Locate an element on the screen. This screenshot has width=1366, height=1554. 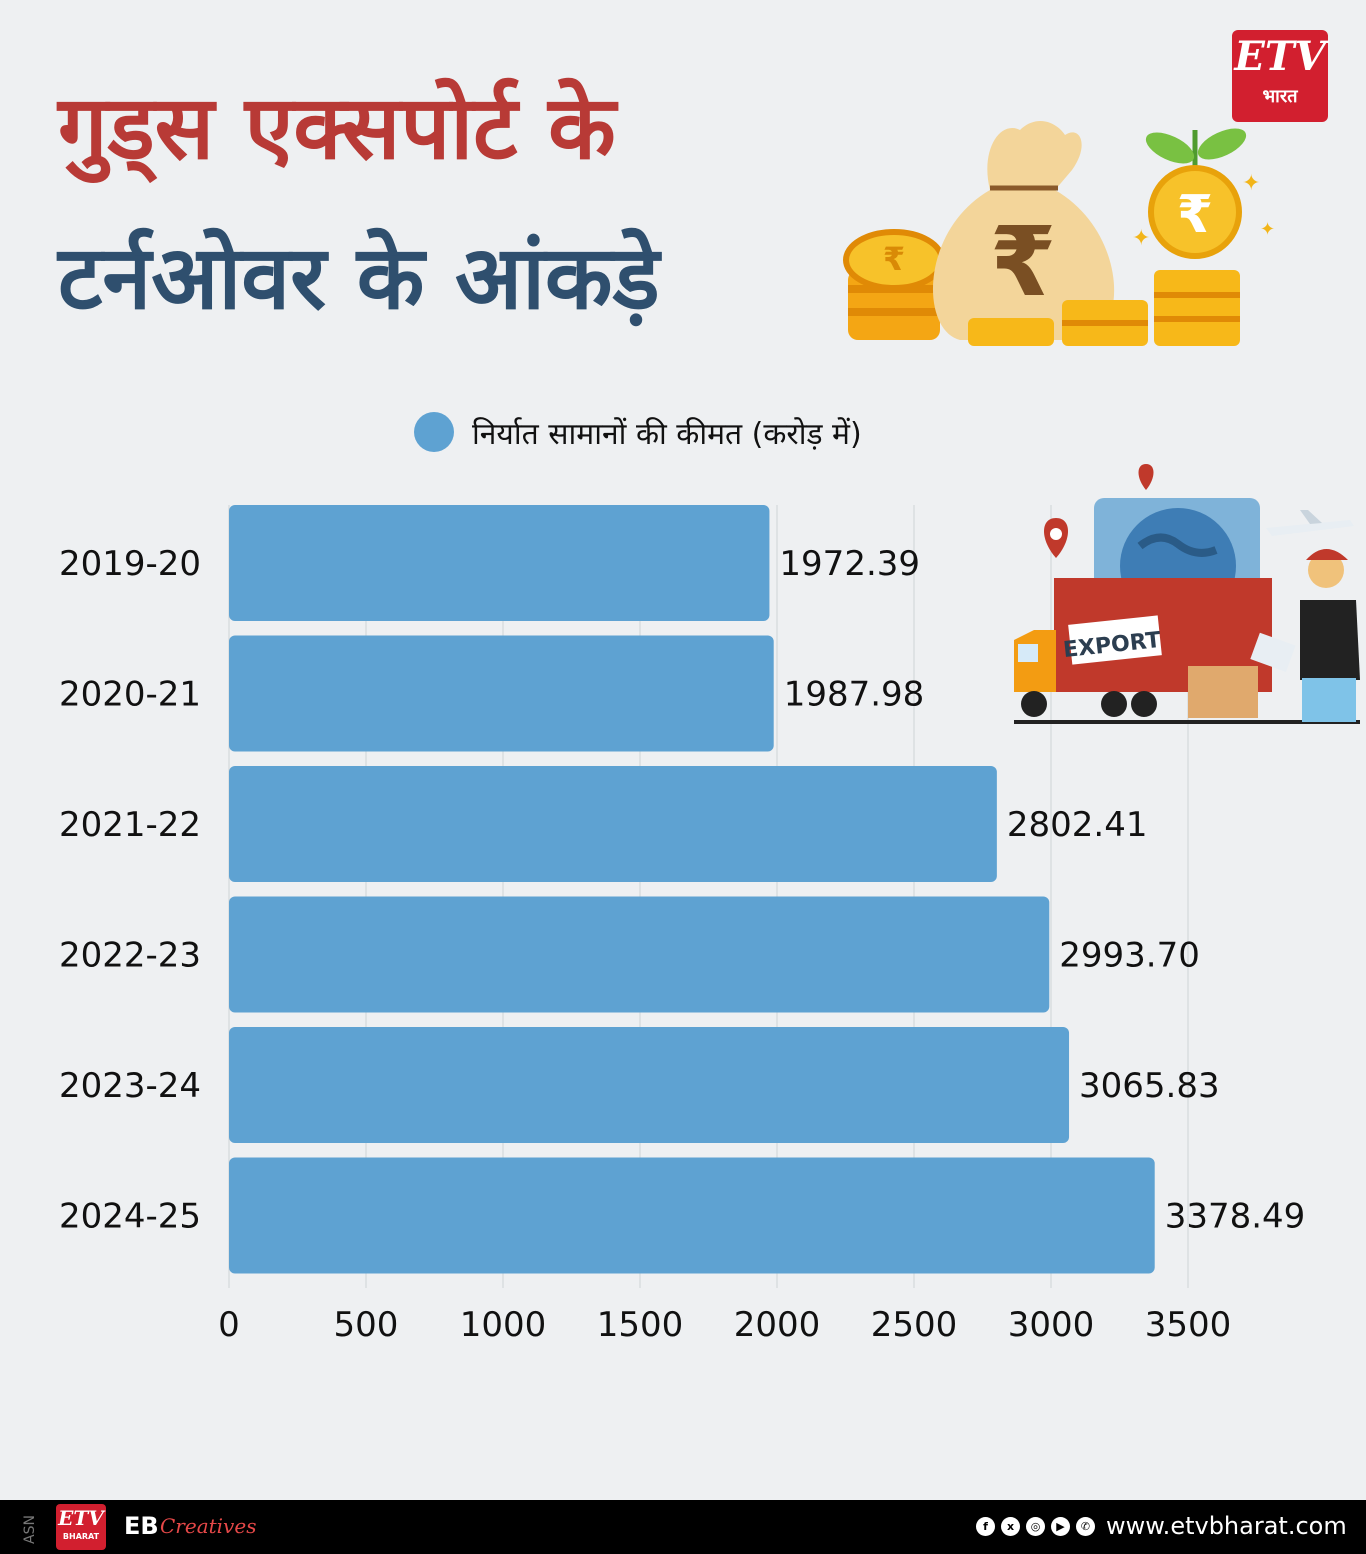
legend-label: निर्यात सामानों की कीमत (करोड़ में) is located at coordinates (667, 434).